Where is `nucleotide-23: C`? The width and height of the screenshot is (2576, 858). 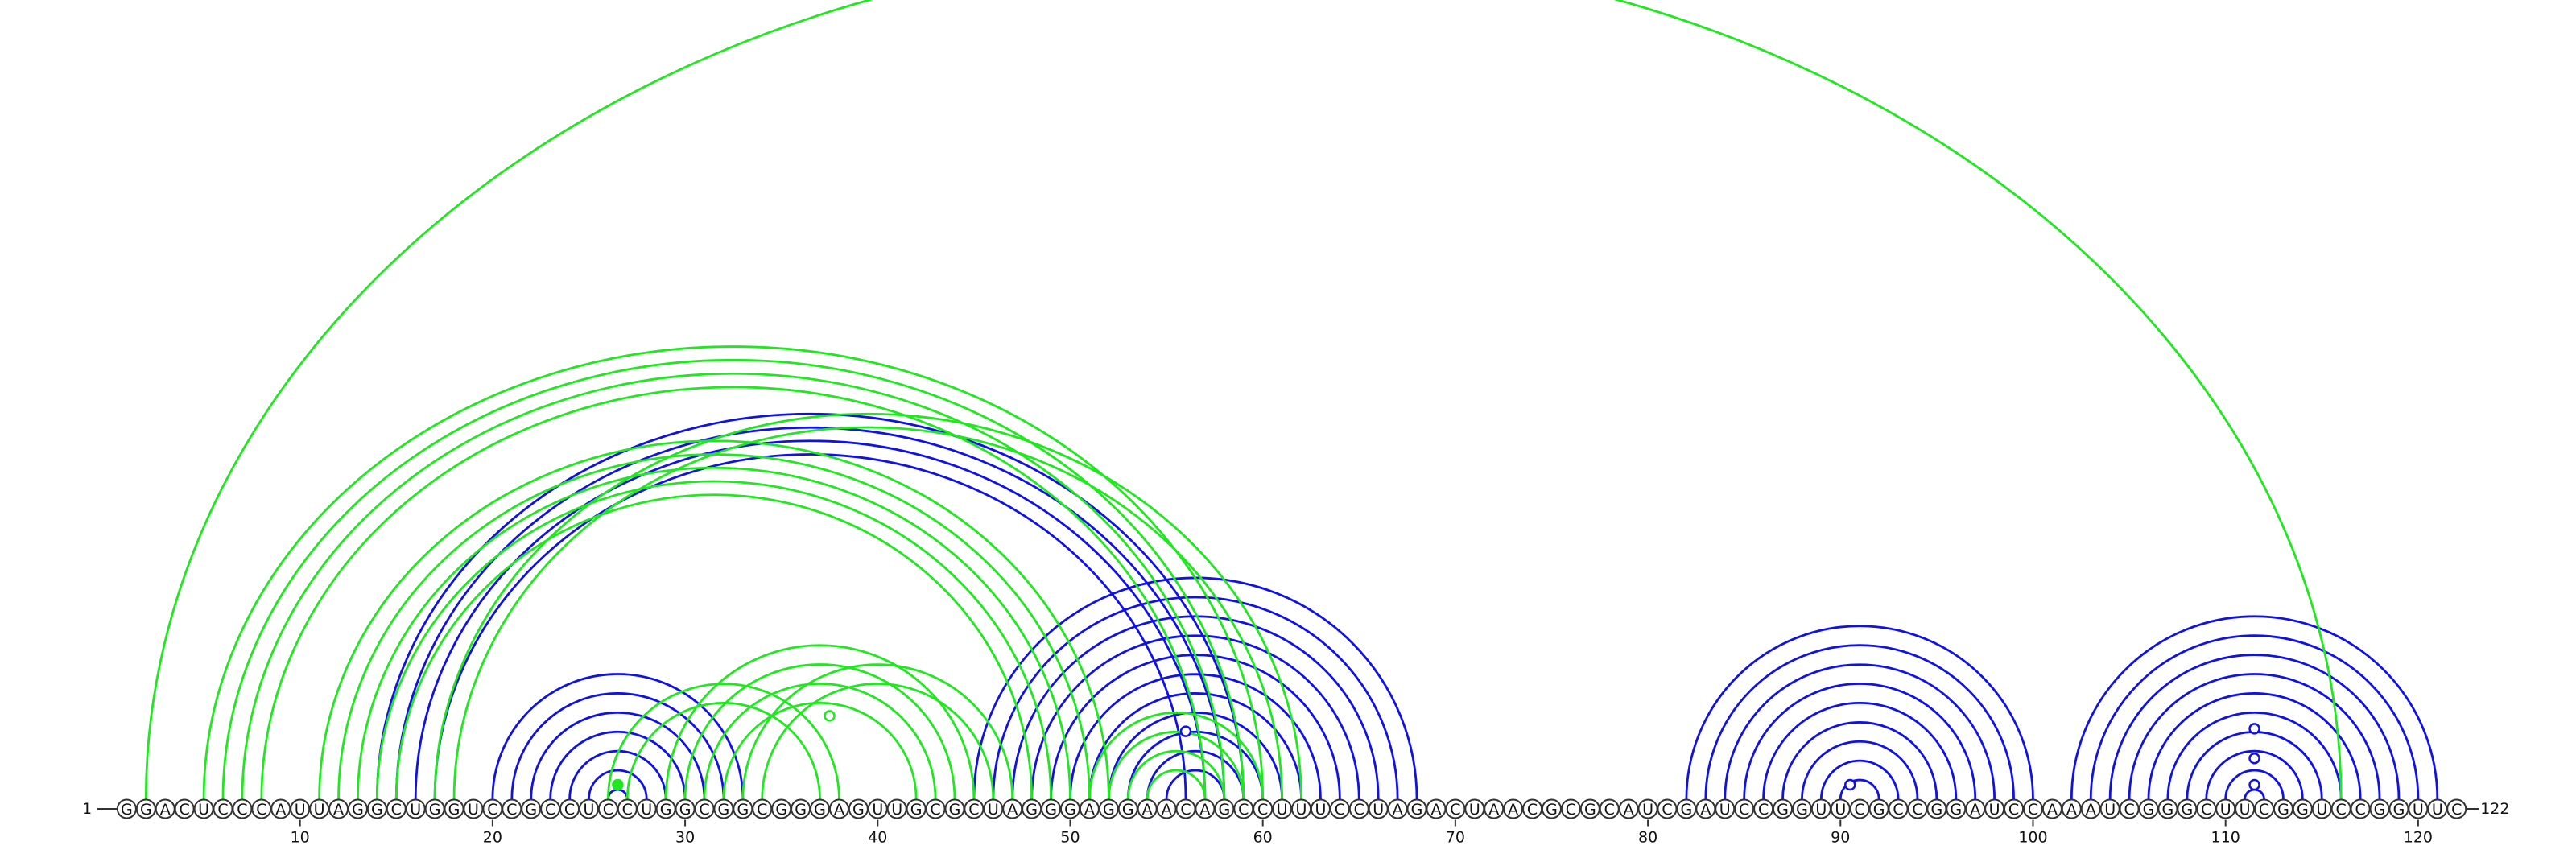
nucleotide-23: C is located at coordinates (550, 808).